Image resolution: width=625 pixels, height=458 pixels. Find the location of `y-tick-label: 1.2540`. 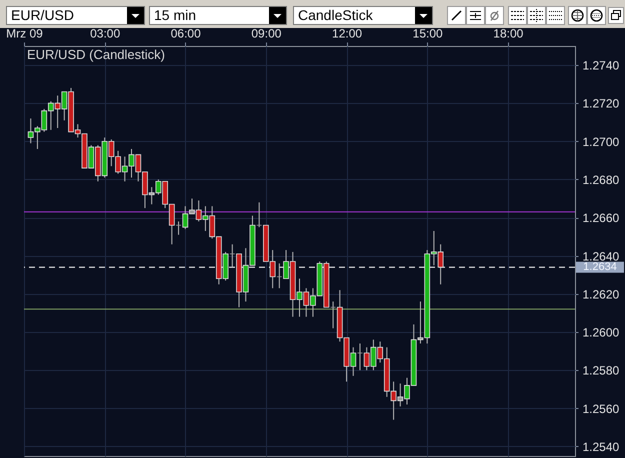

y-tick-label: 1.2540 is located at coordinates (601, 447).